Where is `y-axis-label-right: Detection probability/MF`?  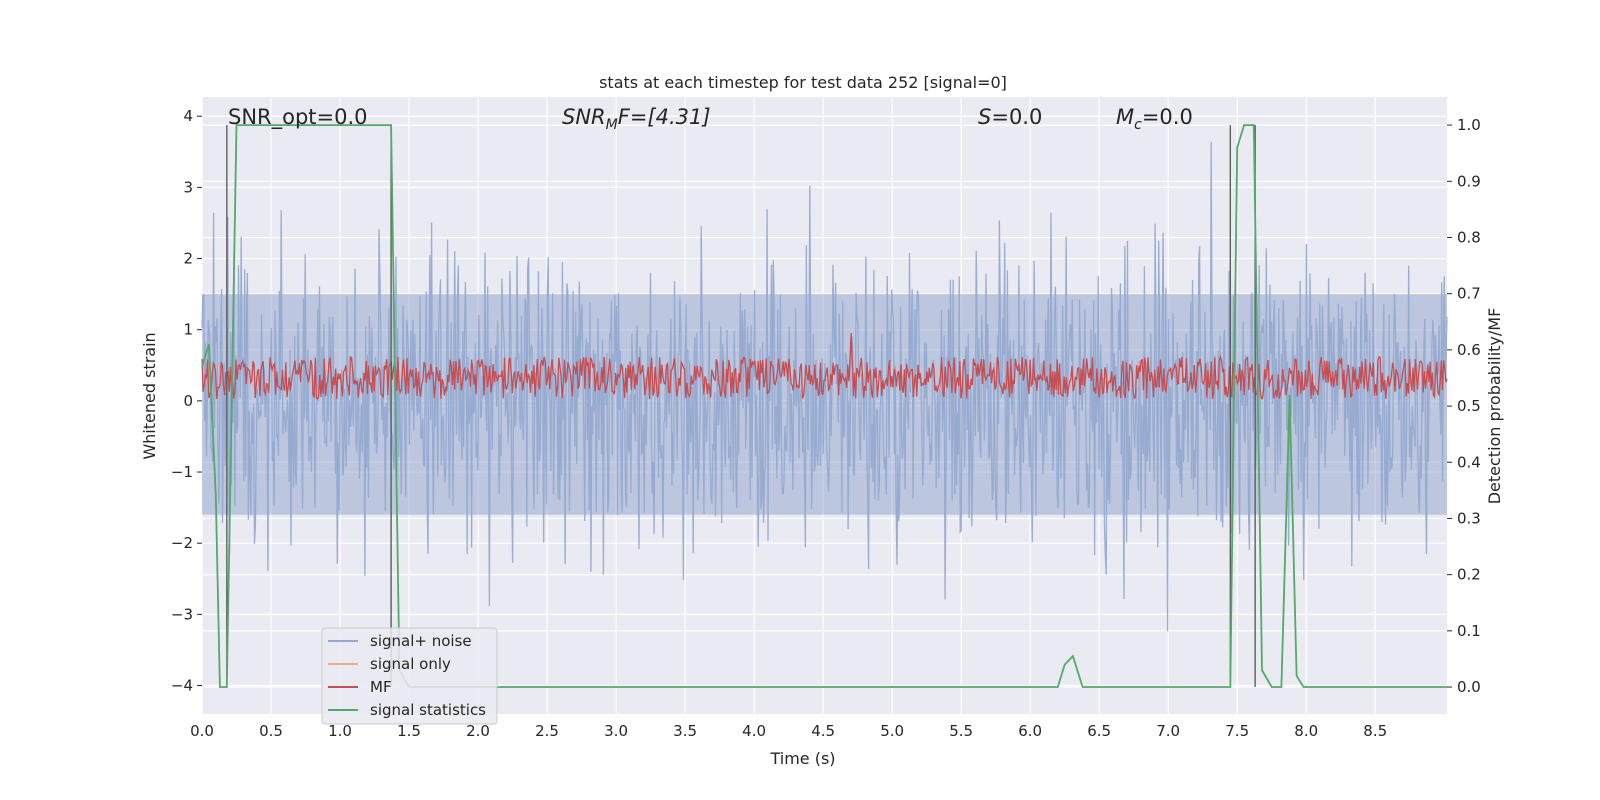 y-axis-label-right: Detection probability/MF is located at coordinates (1494, 406).